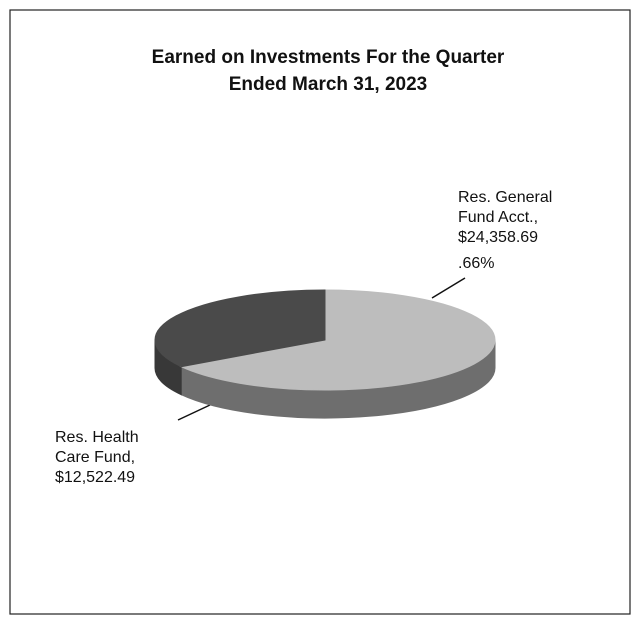 This screenshot has height=619, width=639. What do you see at coordinates (476, 263) in the screenshot?
I see `percent-label: .66%` at bounding box center [476, 263].